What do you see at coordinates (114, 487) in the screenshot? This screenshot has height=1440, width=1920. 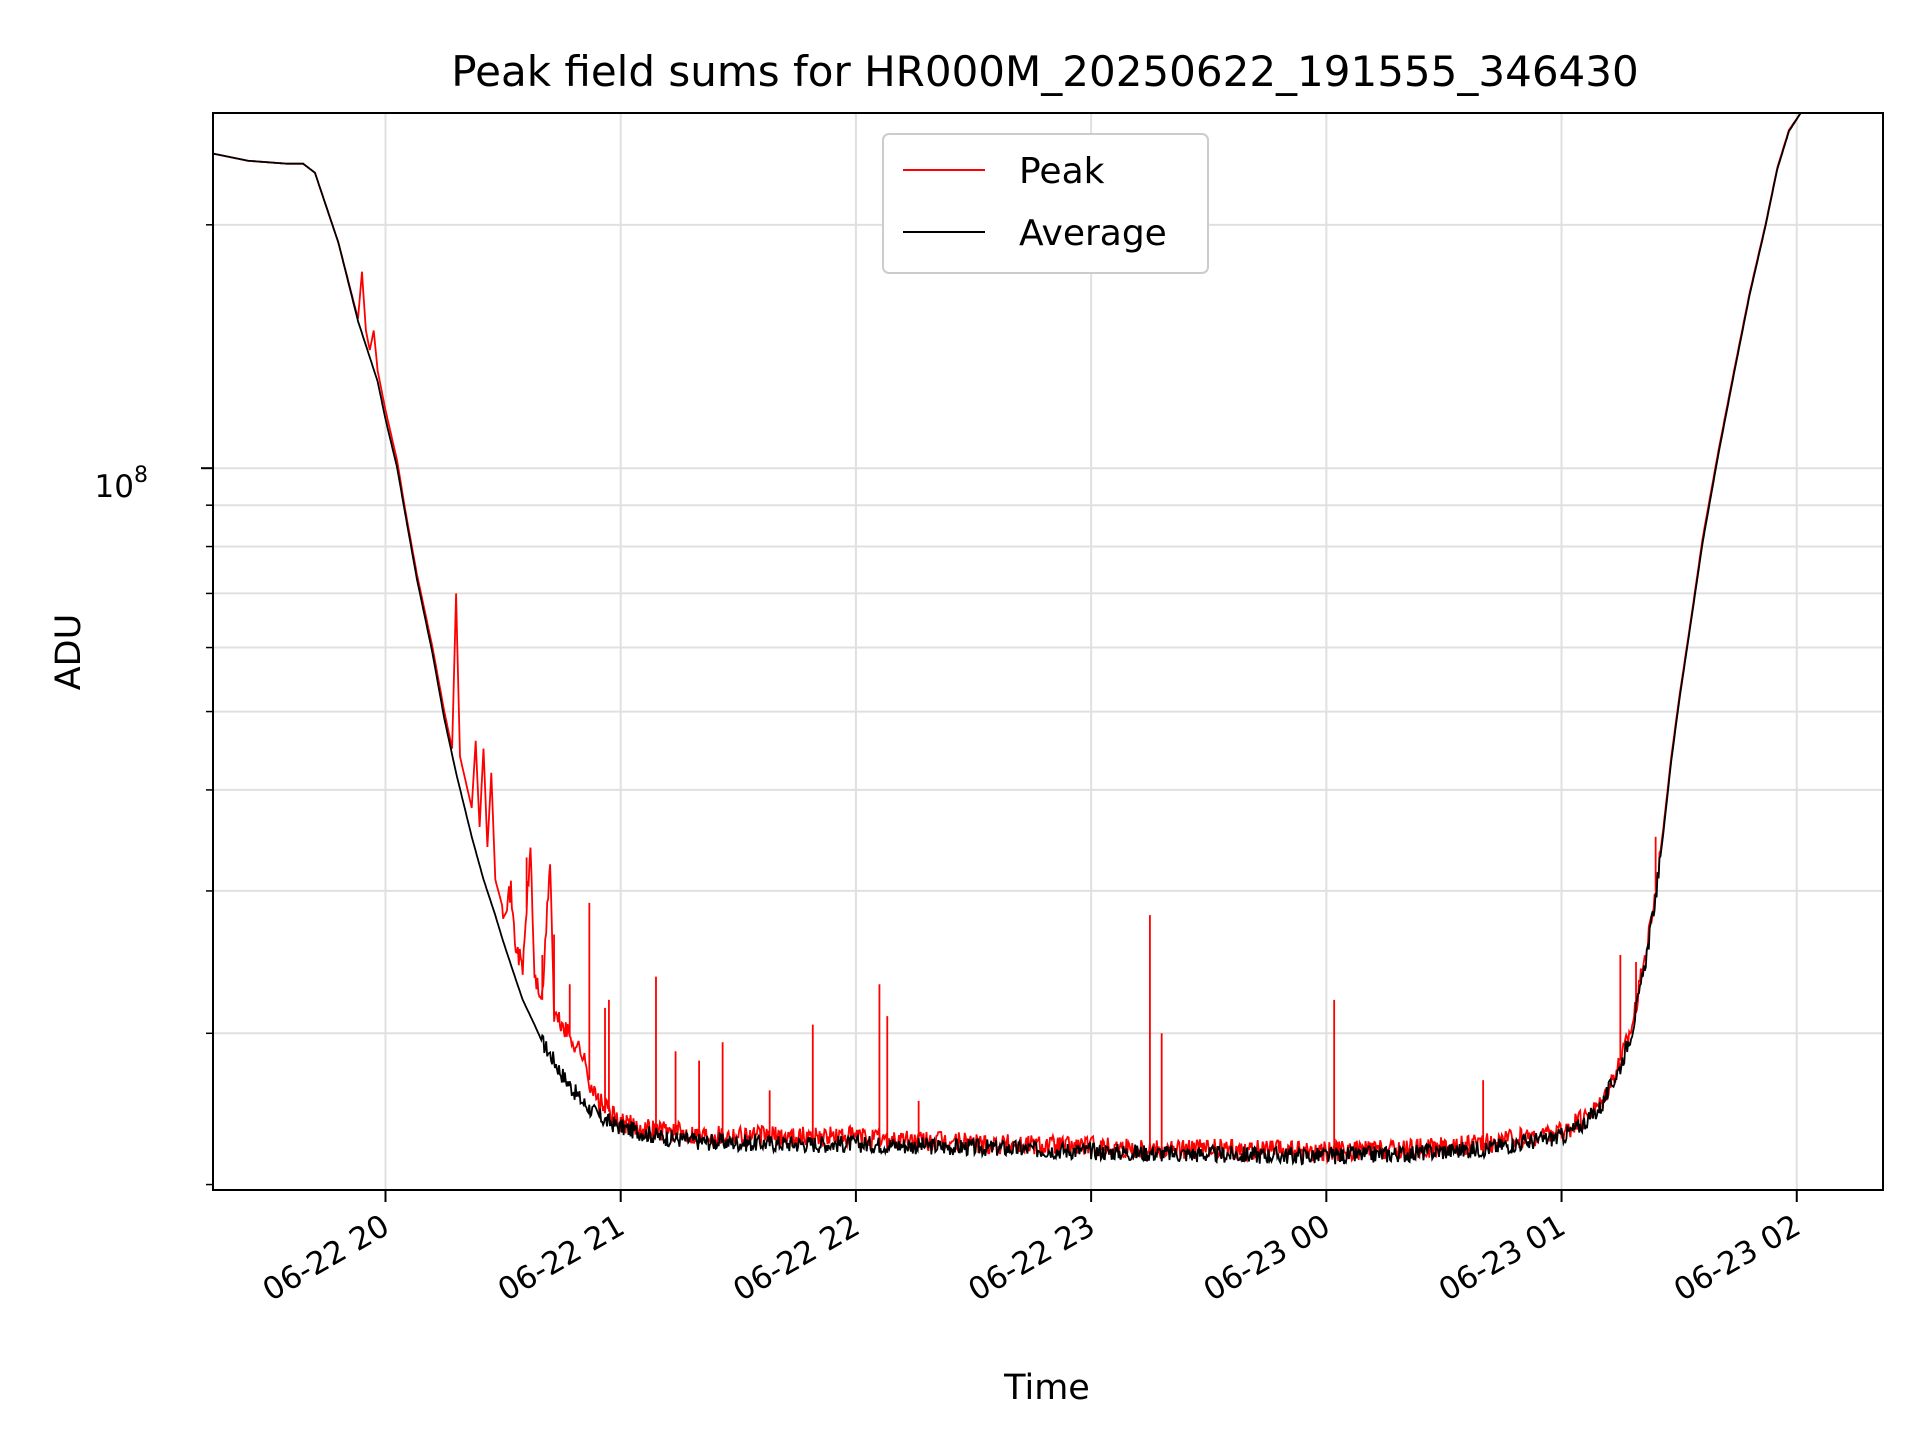 I see `y-tick-base: 10` at bounding box center [114, 487].